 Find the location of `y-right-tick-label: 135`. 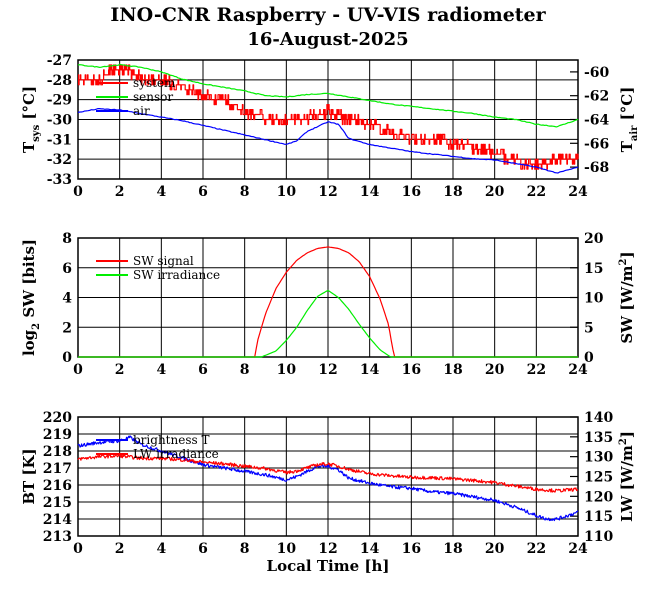

y-right-tick-label: 135 is located at coordinates (598, 438).